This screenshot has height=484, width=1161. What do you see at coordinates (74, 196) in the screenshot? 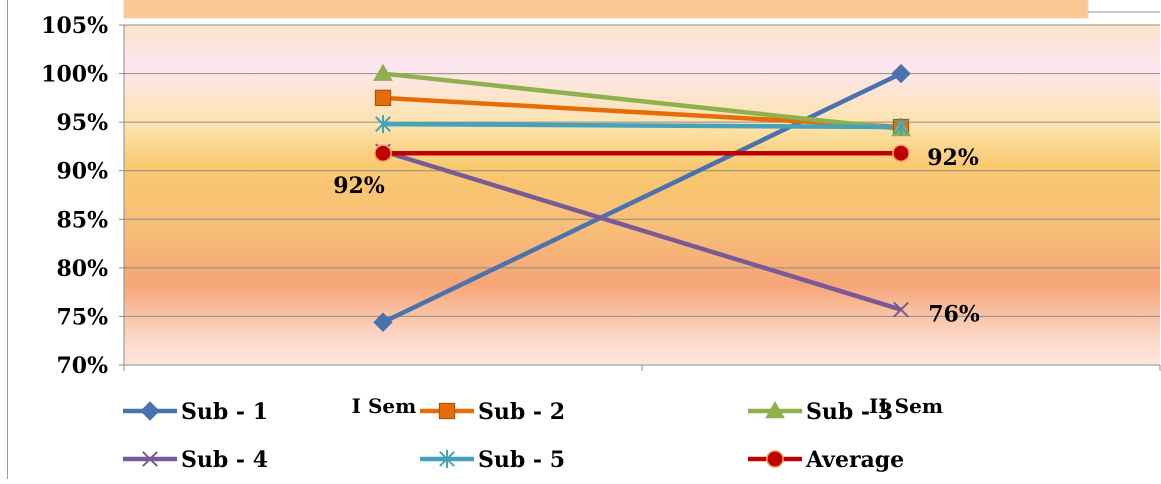
I see `y-axis-tick-labels: 70% 75% 80% 85% 90% 95% 100% 105%` at bounding box center [74, 196].